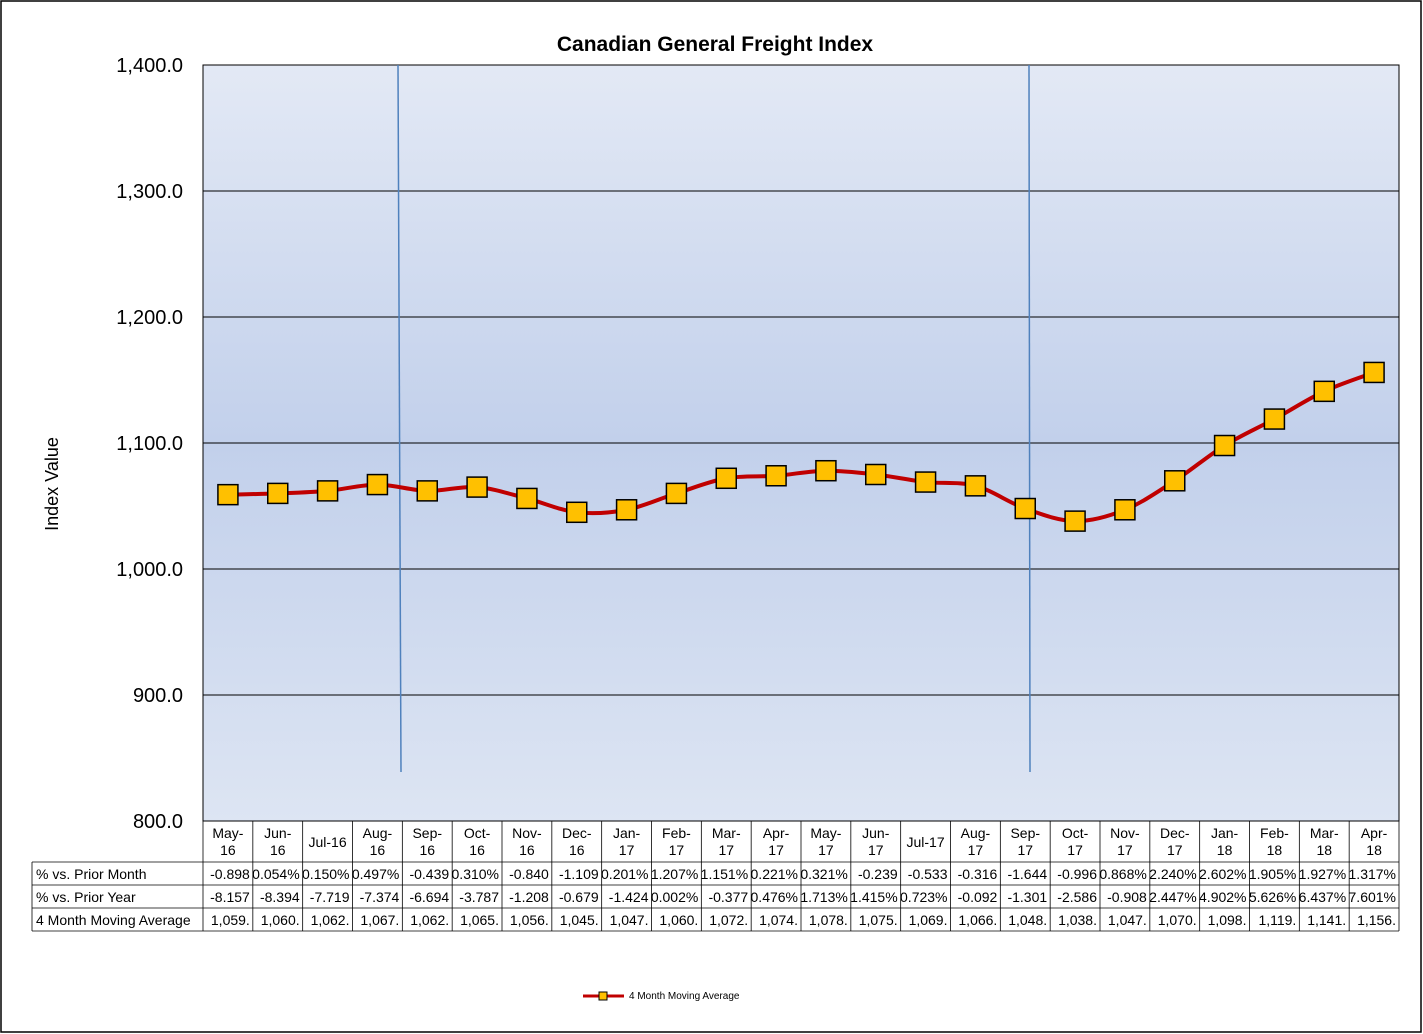 This screenshot has width=1423, height=1034. Describe the element at coordinates (674, 874) in the screenshot. I see `table-cell: 1.207%` at that location.